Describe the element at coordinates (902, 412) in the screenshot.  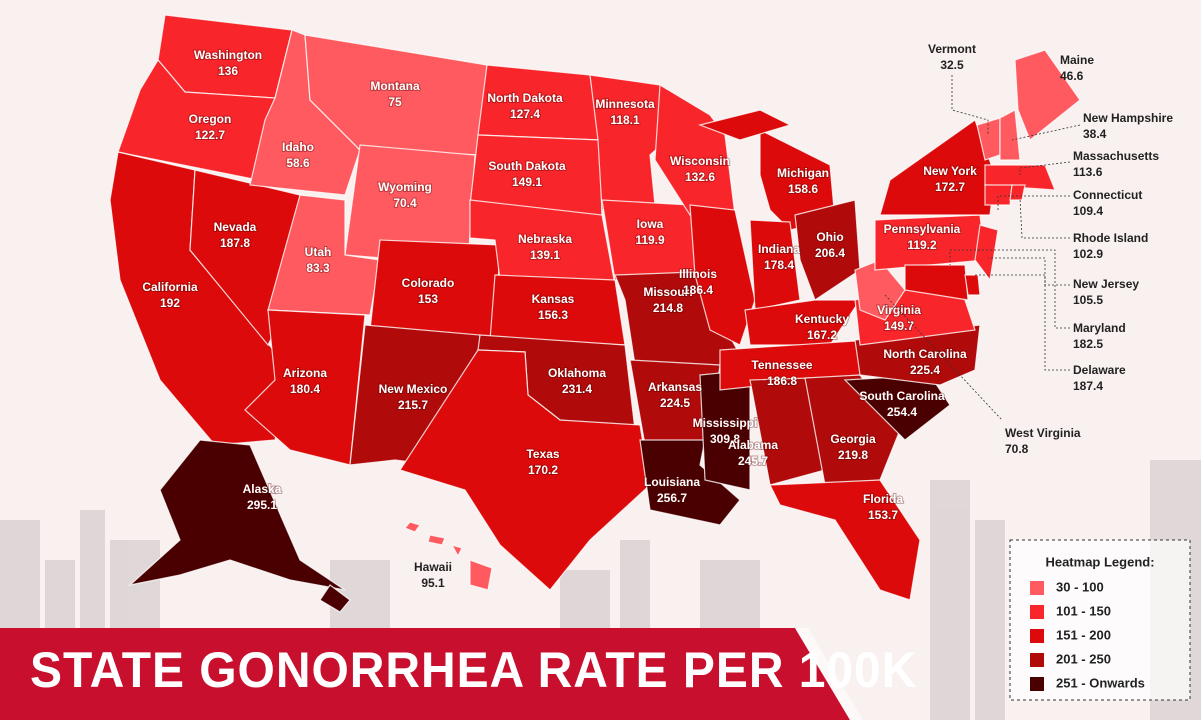
I see `state-value: 254.4` at that location.